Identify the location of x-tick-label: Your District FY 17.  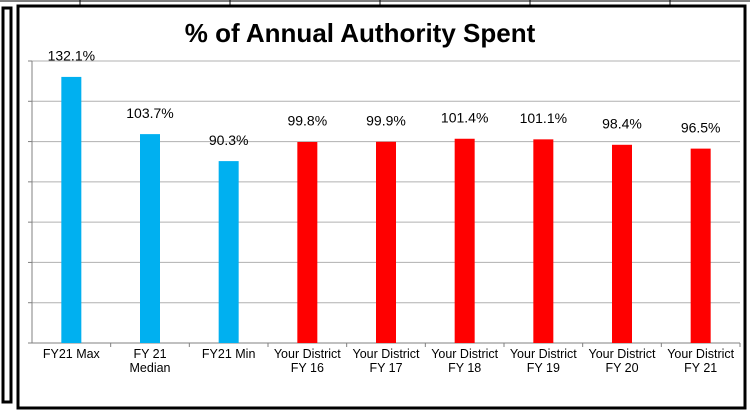
(386, 361).